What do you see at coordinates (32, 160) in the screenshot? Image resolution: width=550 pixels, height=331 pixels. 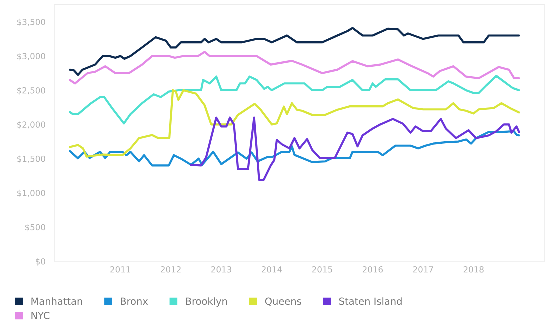 I see `y-tick-label: $1,500` at bounding box center [32, 160].